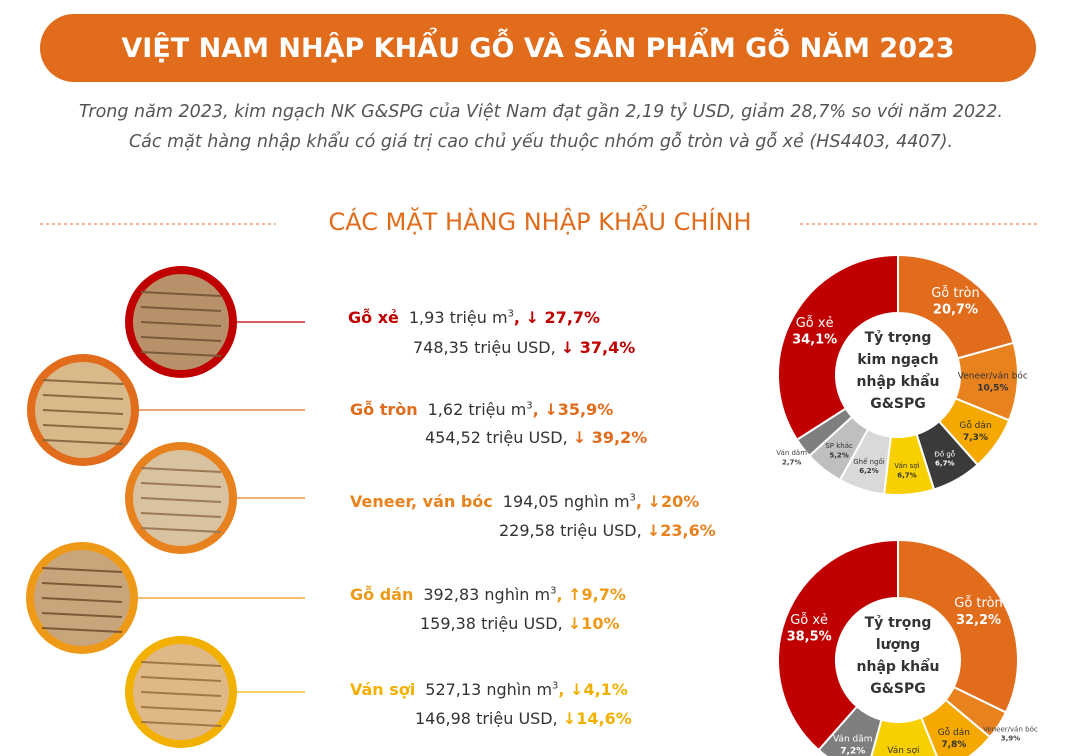 The image size is (1082, 756). Describe the element at coordinates (598, 347) in the screenshot. I see `item-value-change: ↓ 37,4%` at that location.